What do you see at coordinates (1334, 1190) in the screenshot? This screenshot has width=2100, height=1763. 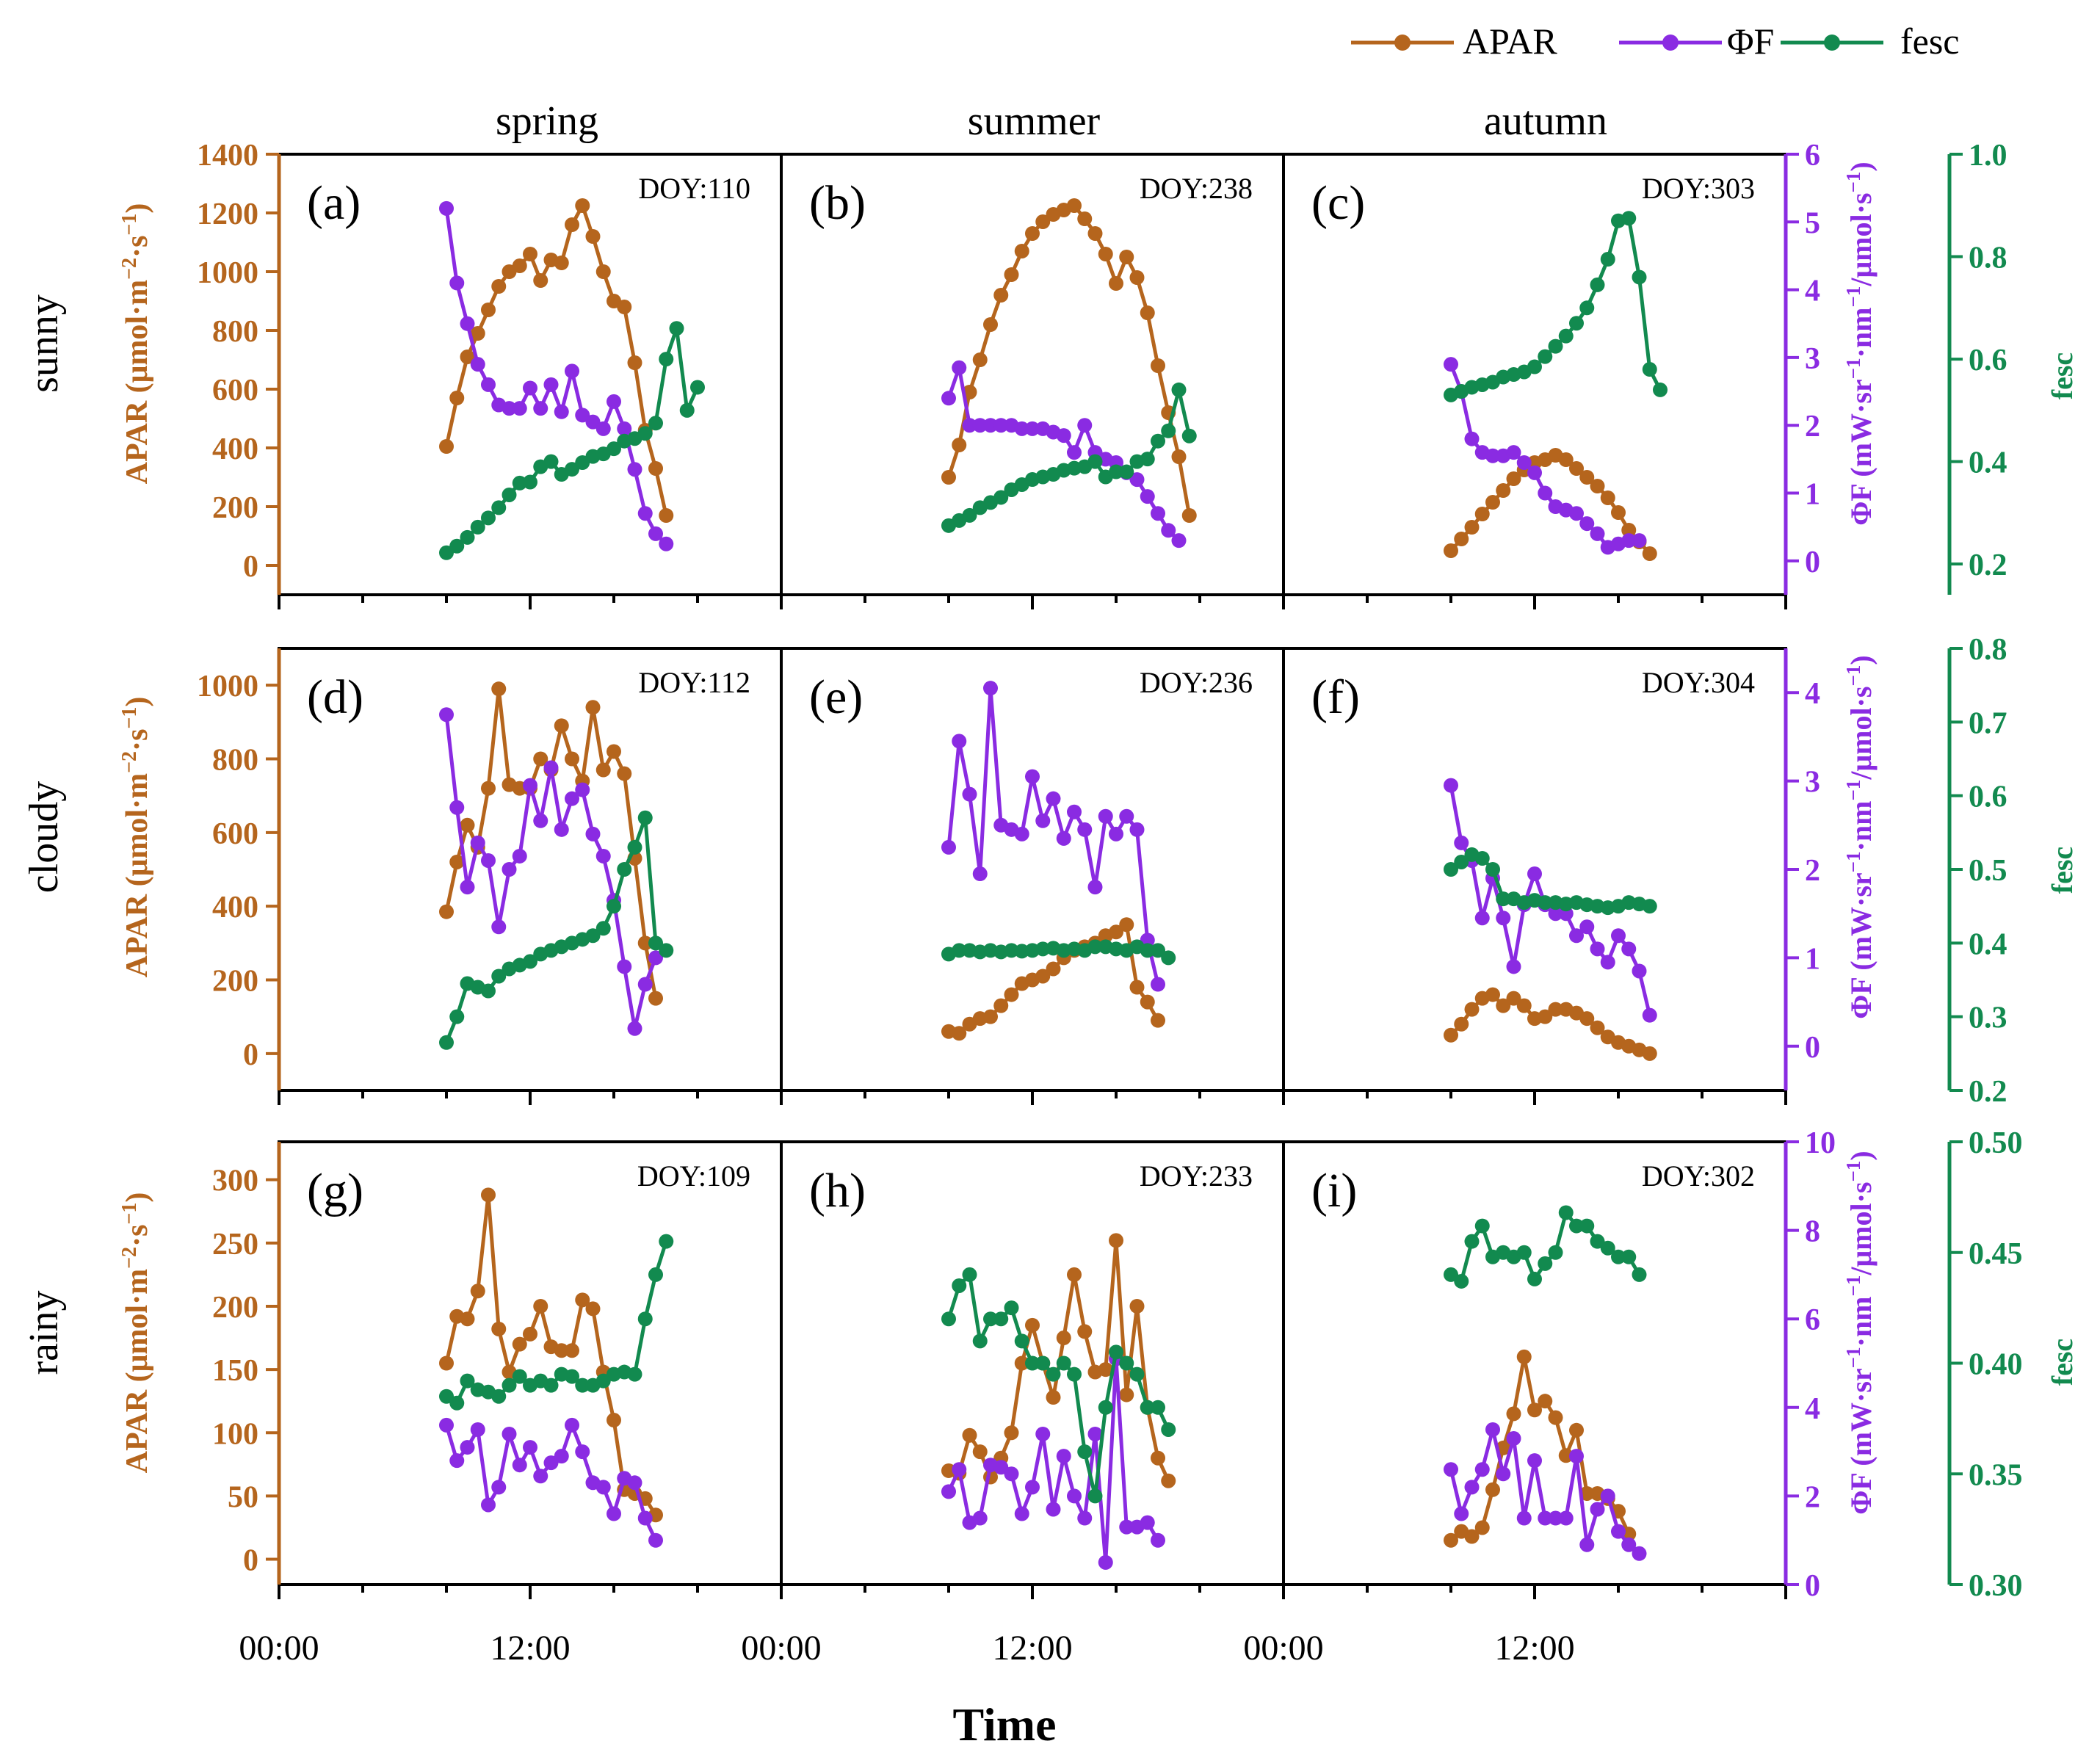 I see `panel-label: (i)` at bounding box center [1334, 1190].